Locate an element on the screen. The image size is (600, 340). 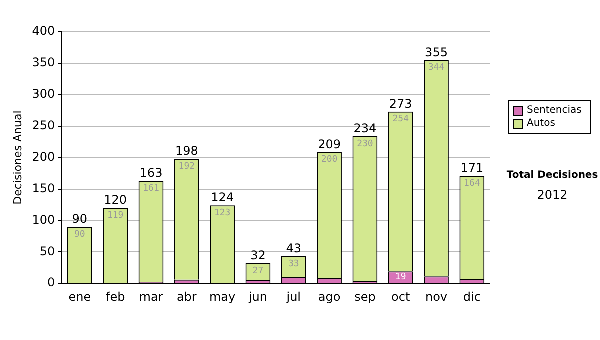
data-label: 161 is located at coordinates (151, 189).